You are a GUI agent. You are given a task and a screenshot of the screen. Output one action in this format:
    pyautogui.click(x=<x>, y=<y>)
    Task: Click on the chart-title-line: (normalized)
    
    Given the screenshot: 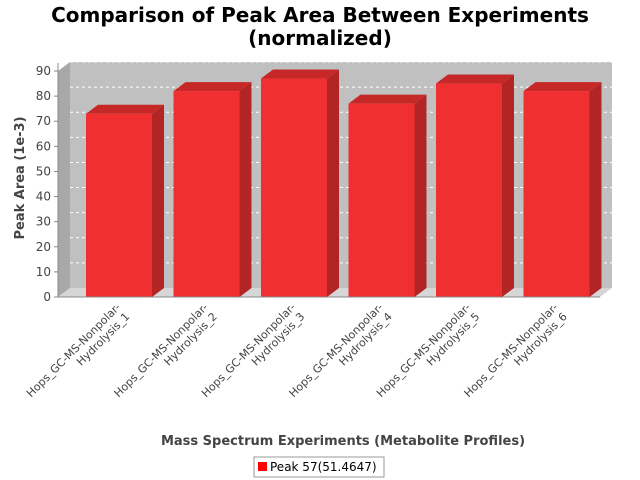 What is the action you would take?
    pyautogui.click(x=320, y=38)
    